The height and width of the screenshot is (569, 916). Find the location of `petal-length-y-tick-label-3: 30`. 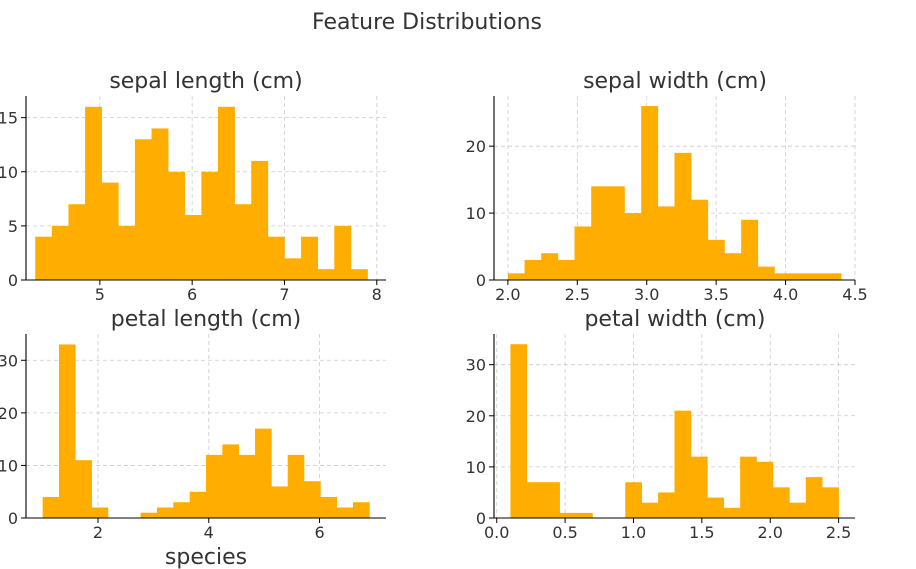

petal-length-y-tick-label-3: 30 is located at coordinates (9, 360).